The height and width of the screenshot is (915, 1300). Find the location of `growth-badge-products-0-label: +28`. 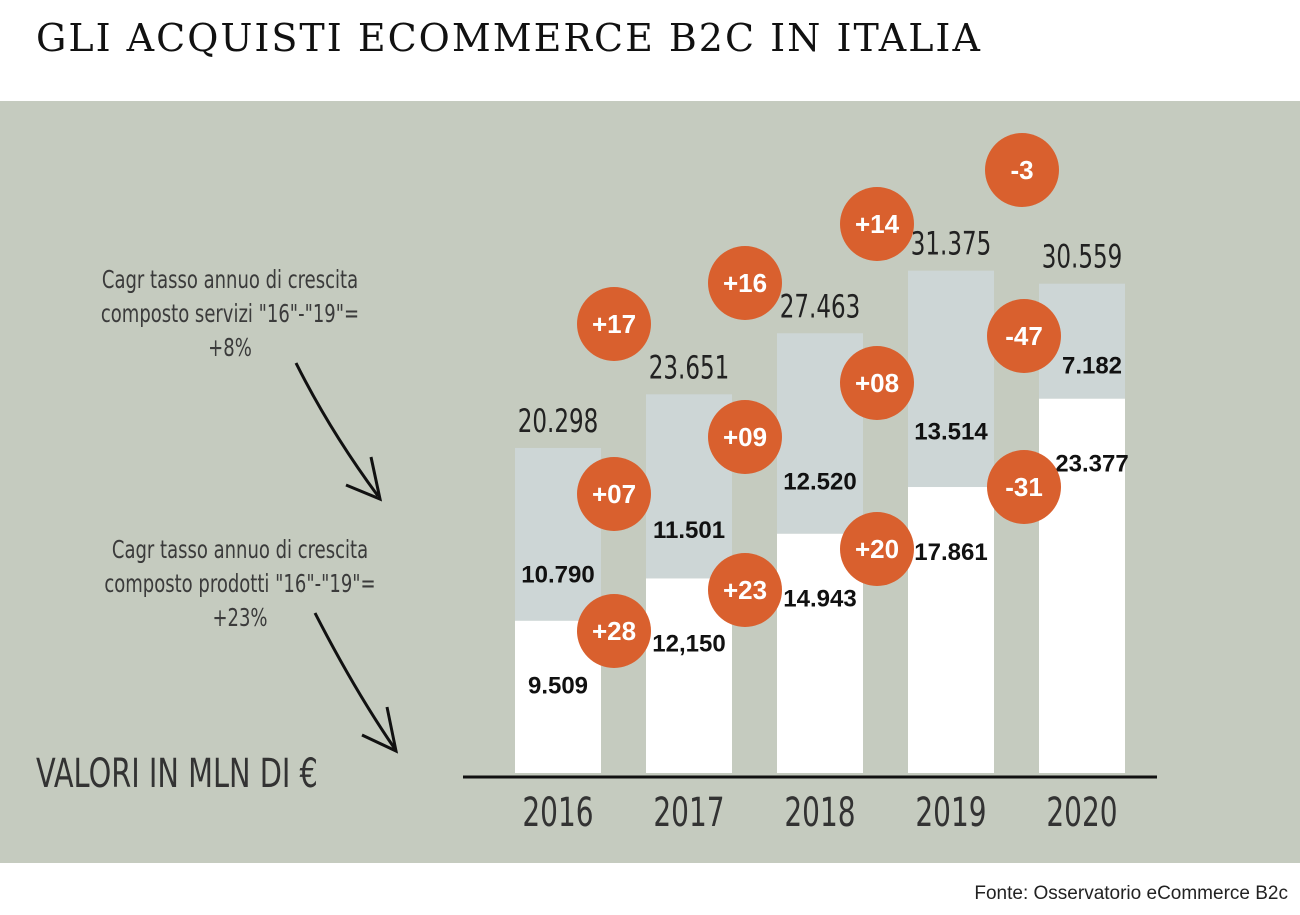

growth-badge-products-0-label: +28 is located at coordinates (614, 631).